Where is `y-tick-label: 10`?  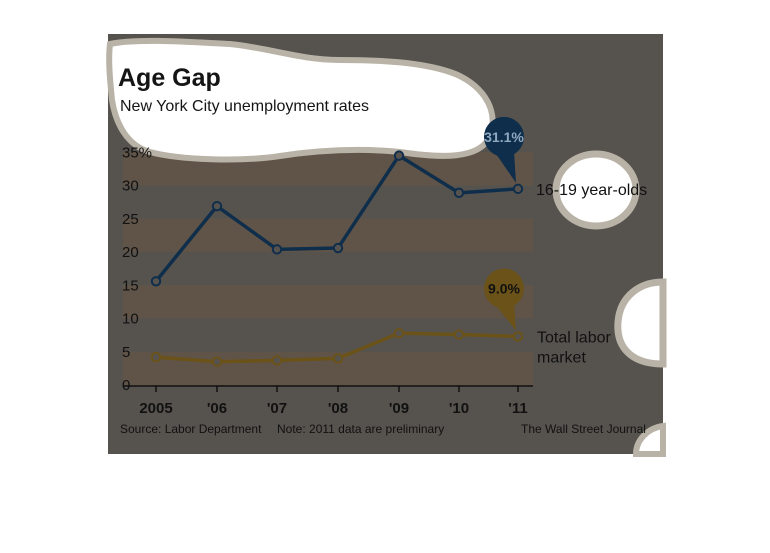
y-tick-label: 10 is located at coordinates (130, 319).